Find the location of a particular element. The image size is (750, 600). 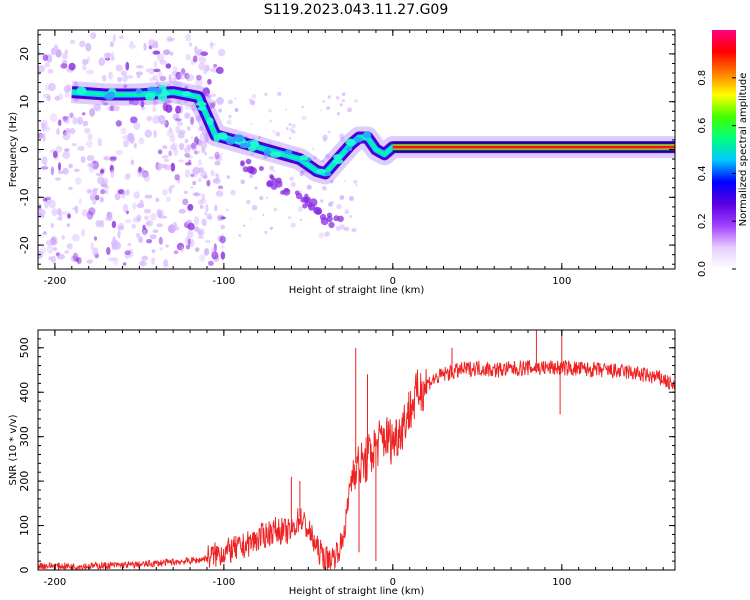

x-axis-label: Height of straight line (km) is located at coordinates (357, 591).